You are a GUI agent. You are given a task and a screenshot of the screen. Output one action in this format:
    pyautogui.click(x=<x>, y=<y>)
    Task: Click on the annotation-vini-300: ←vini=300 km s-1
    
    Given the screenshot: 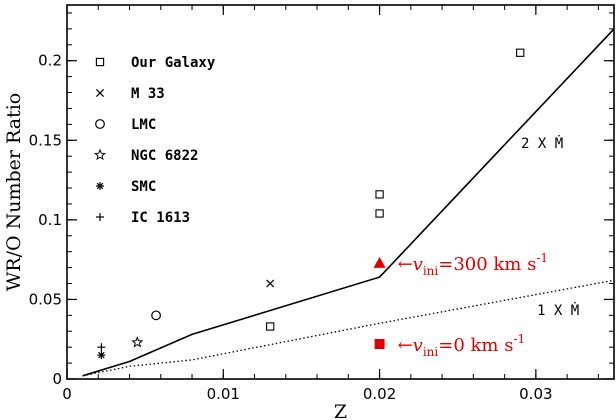 What is the action you would take?
    pyautogui.click(x=473, y=264)
    